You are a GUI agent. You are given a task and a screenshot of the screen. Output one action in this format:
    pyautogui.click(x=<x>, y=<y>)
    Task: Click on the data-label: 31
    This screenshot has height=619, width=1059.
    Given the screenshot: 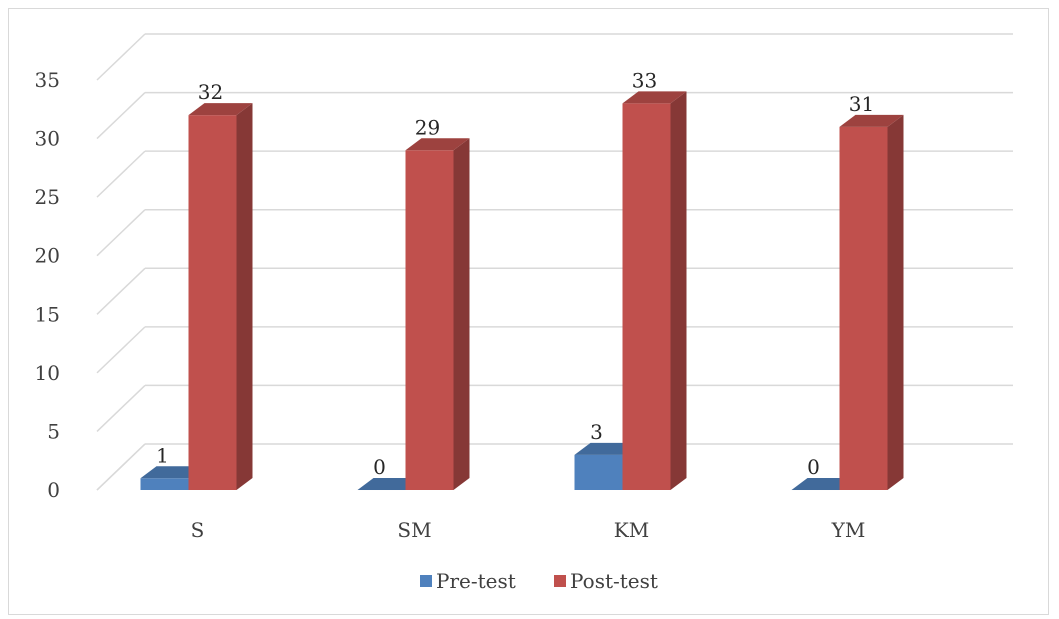 What is the action you would take?
    pyautogui.click(x=861, y=104)
    